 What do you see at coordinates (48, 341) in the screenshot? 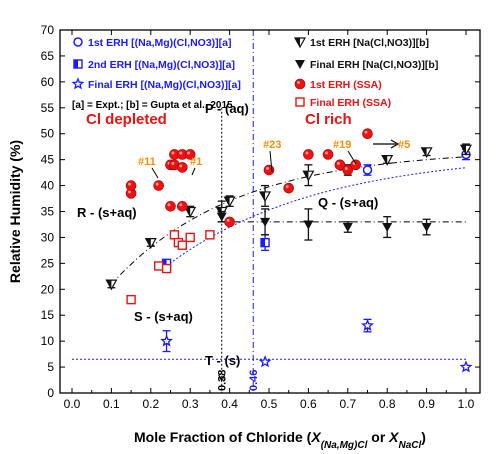
I see `y-tick-label: 10` at bounding box center [48, 341].